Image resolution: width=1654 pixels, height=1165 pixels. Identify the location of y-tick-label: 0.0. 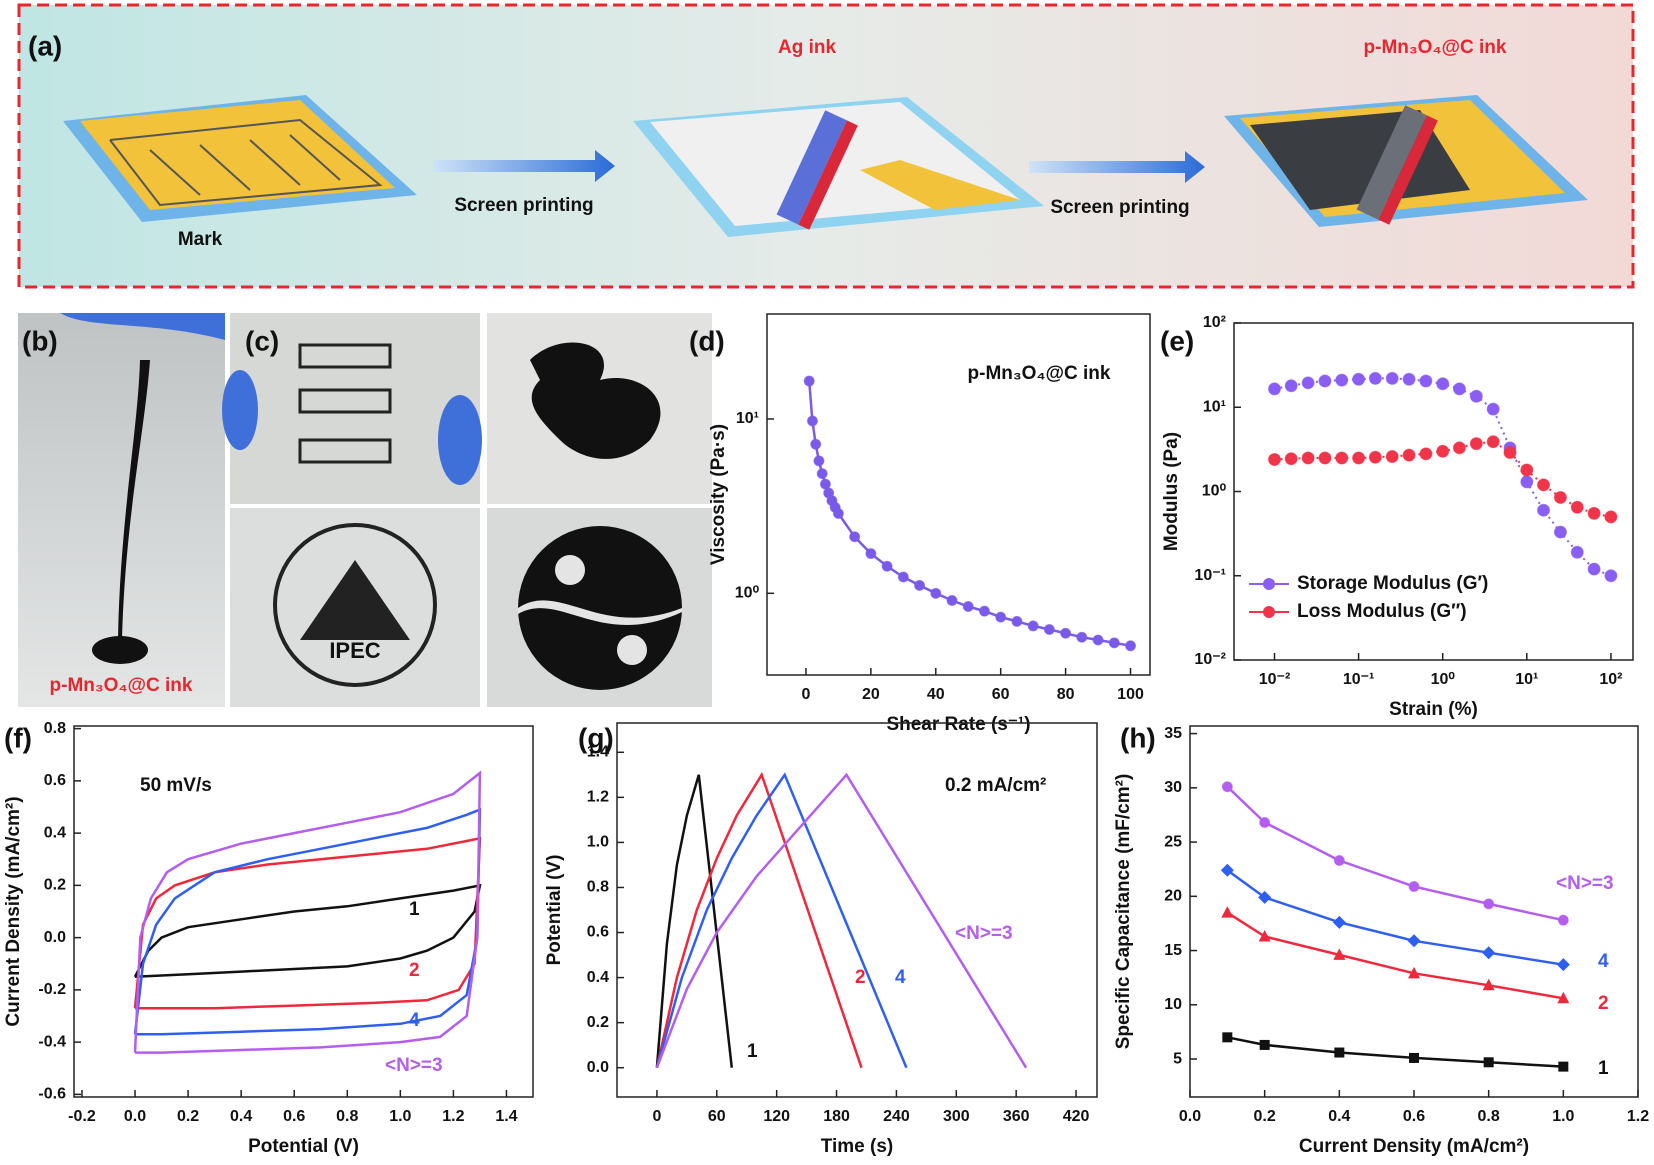
(55, 937).